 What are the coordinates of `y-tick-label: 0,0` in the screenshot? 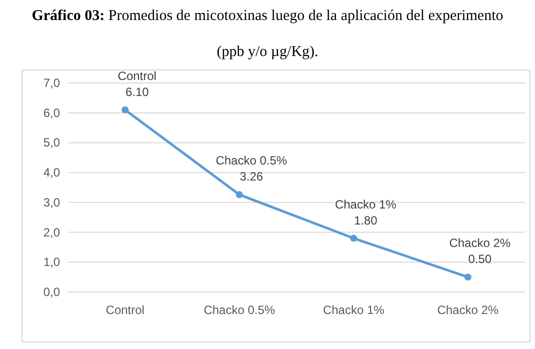 It's located at (51, 292).